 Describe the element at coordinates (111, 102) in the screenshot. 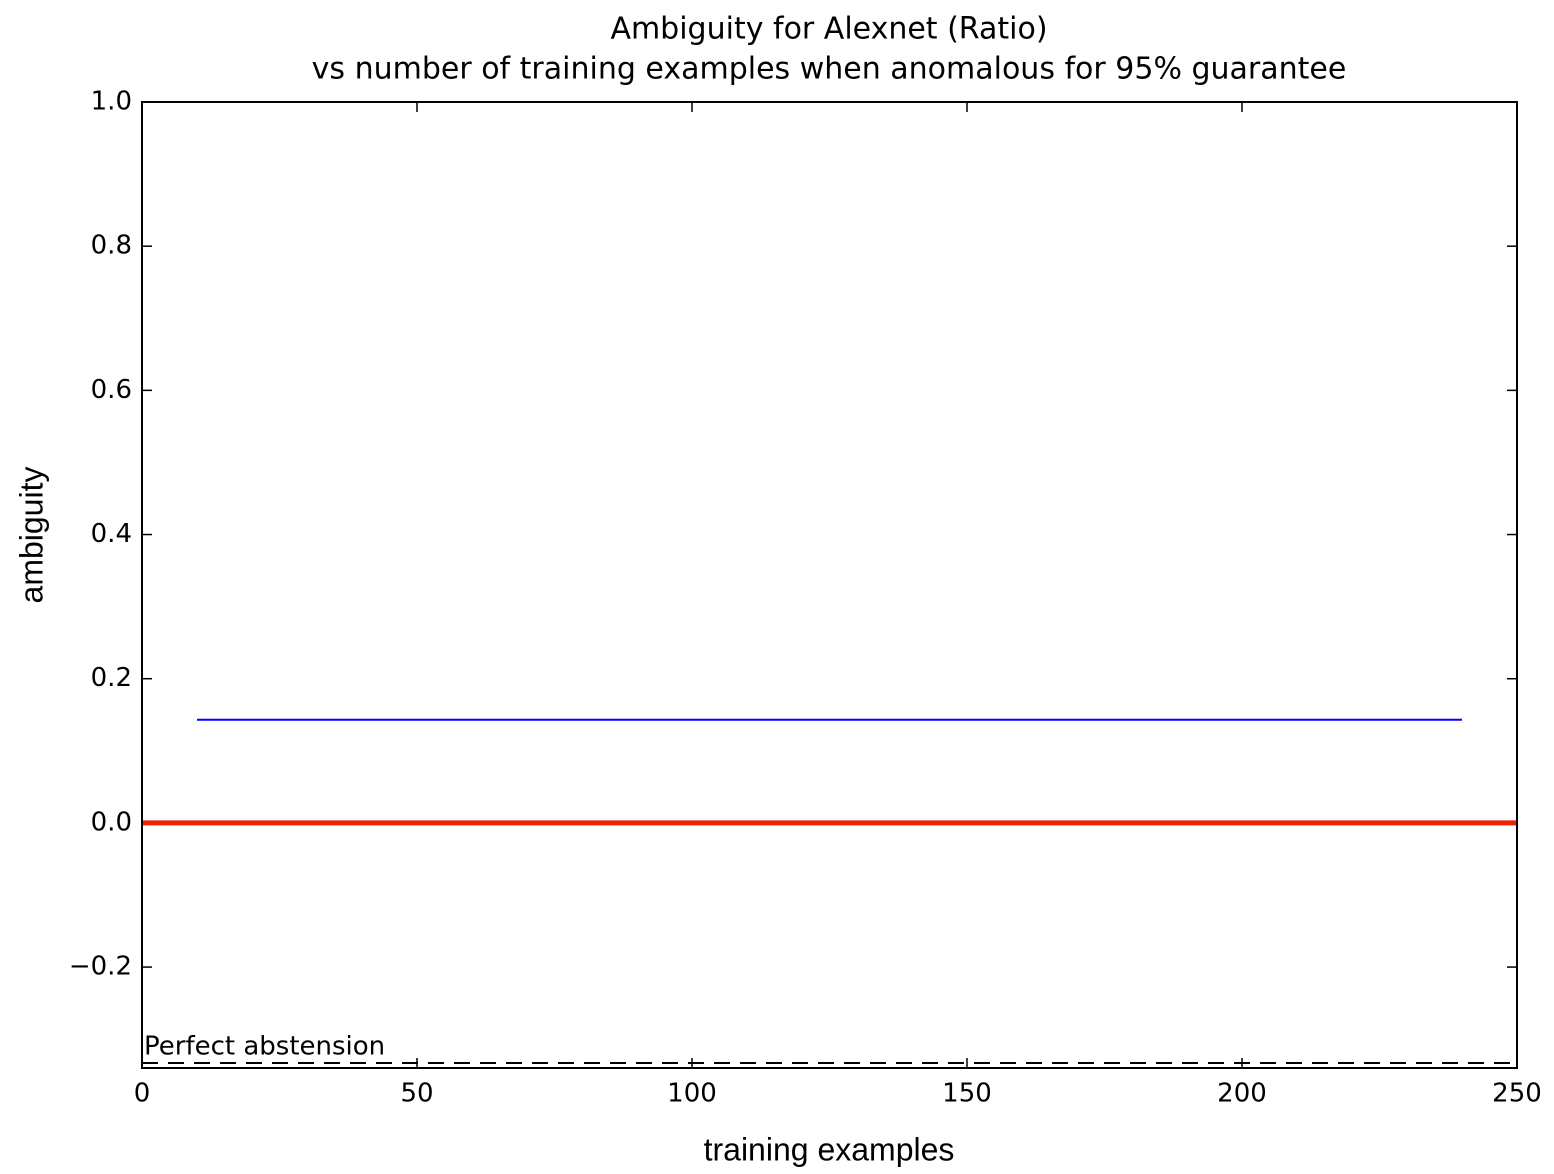

I see `y-tick-label: 1.0` at that location.